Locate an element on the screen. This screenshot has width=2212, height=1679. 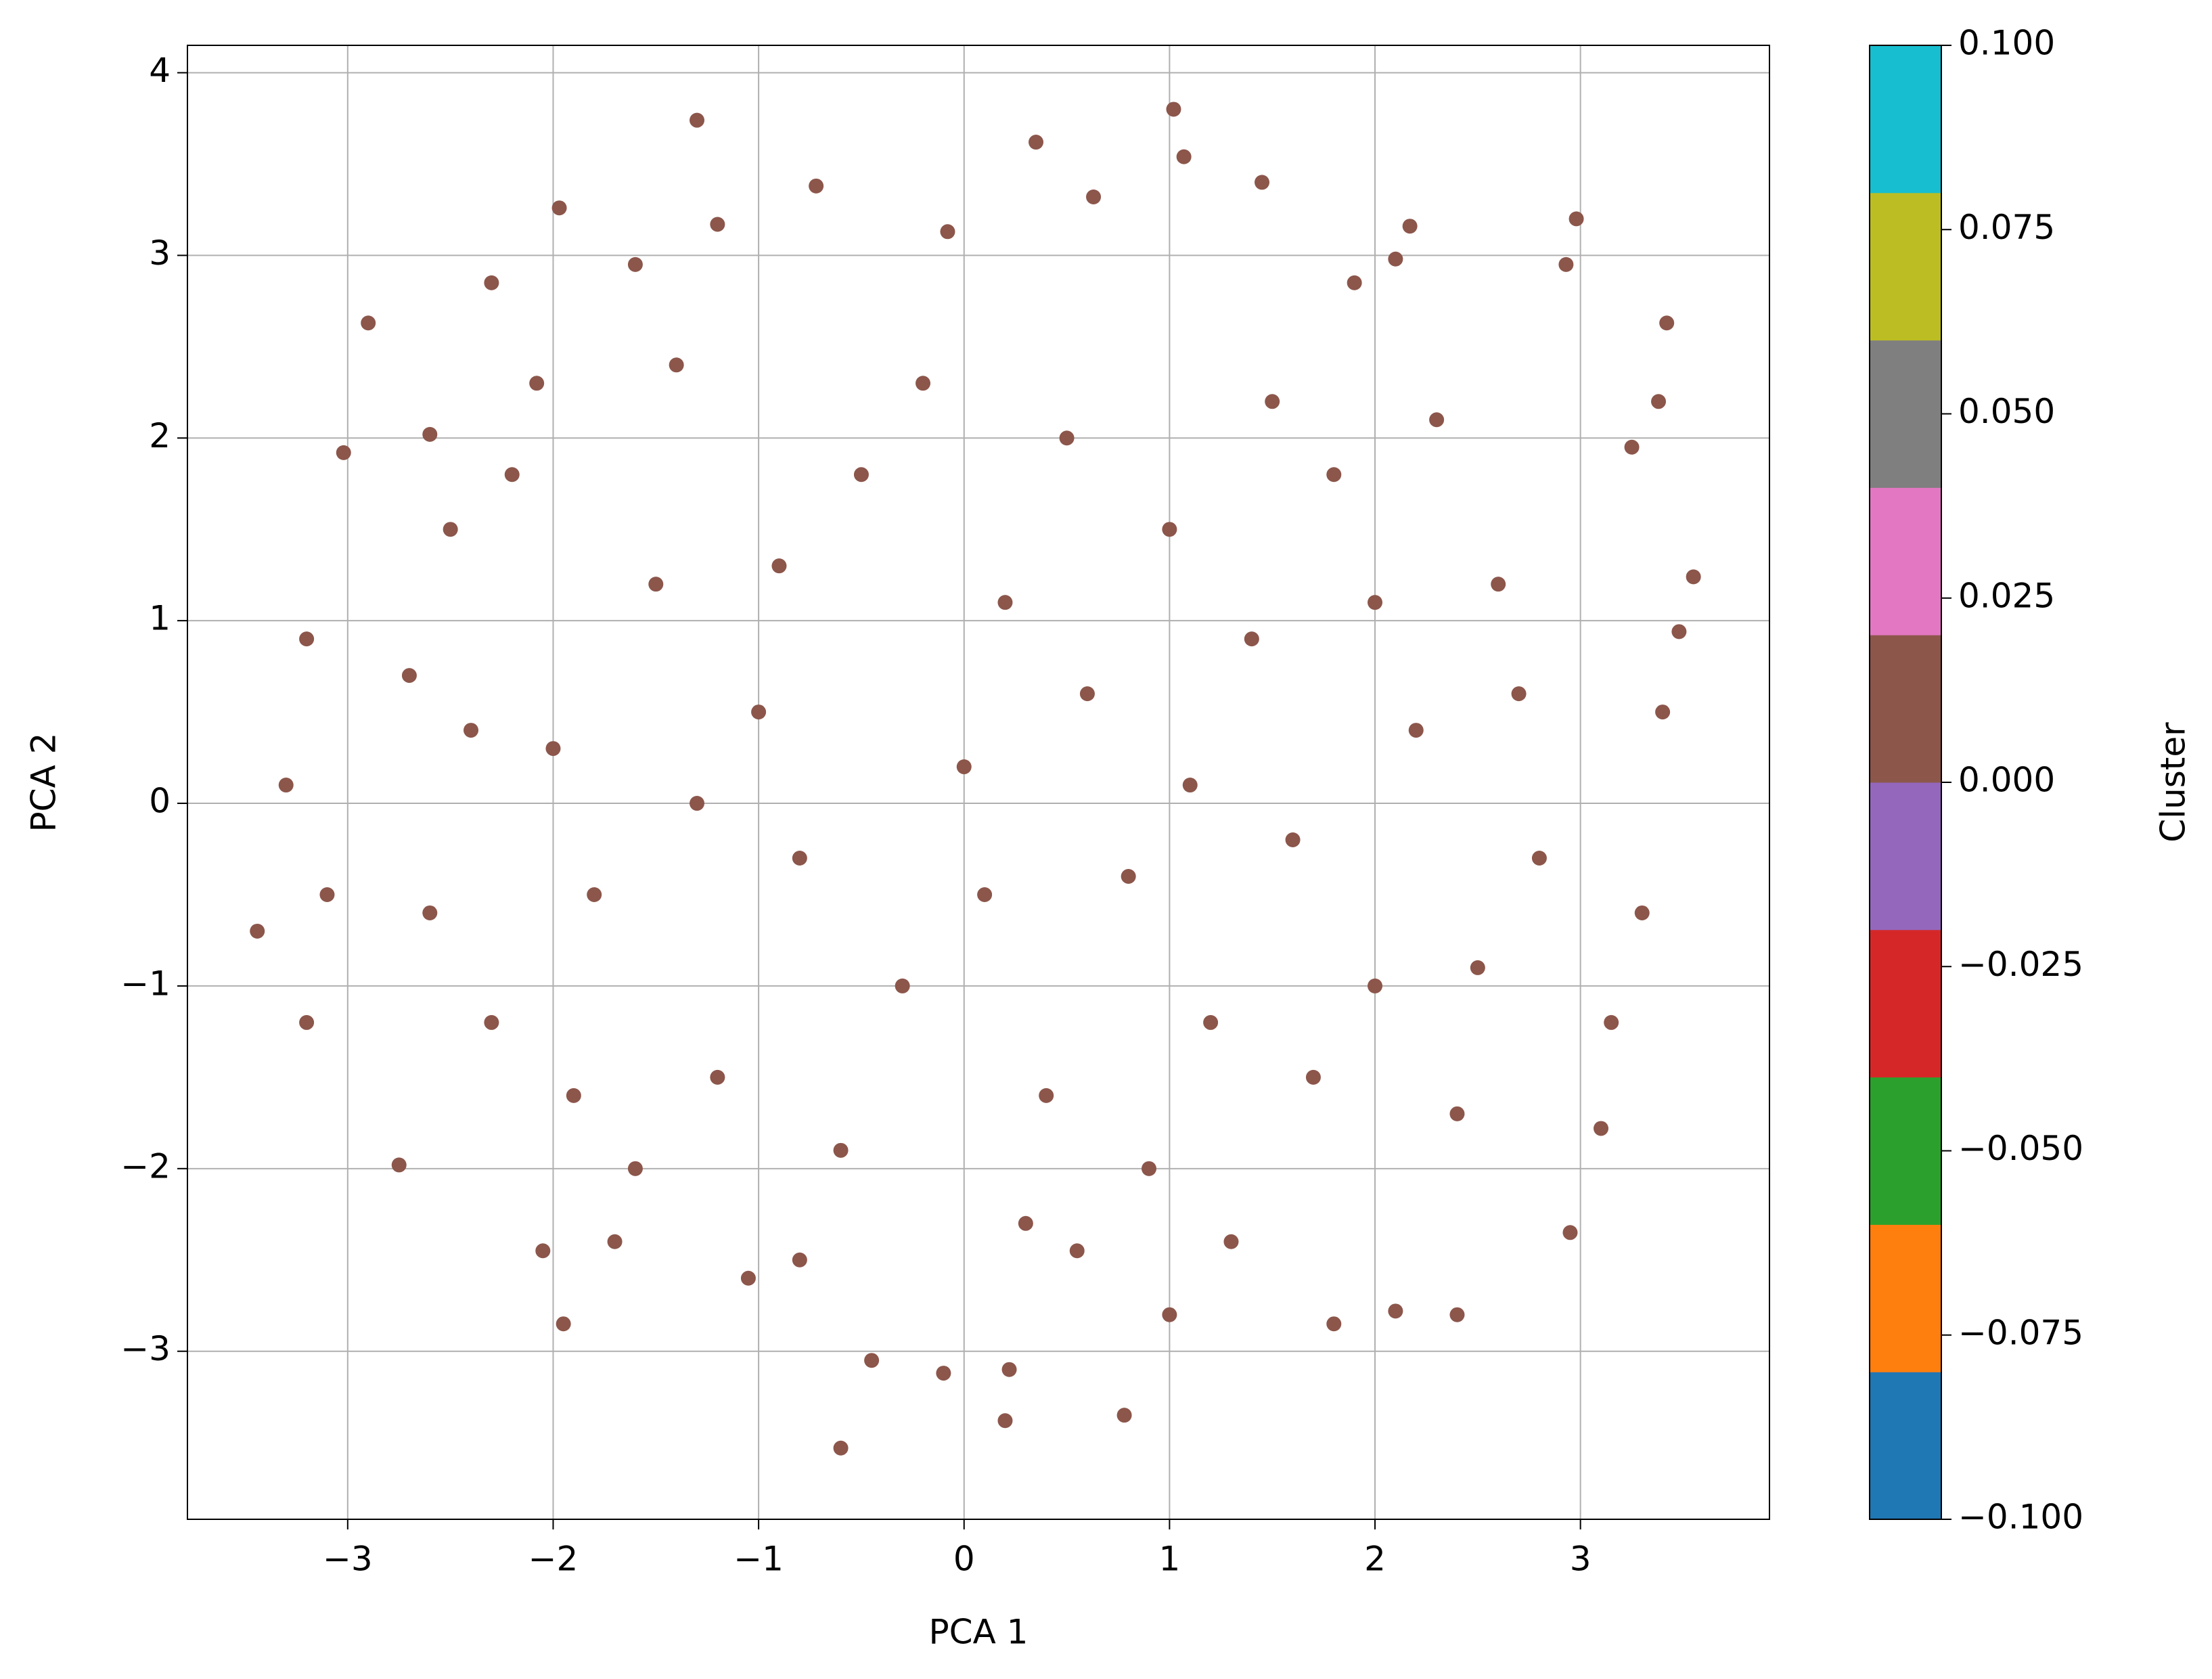
x-tick-label: 3 is located at coordinates (1581, 1559).